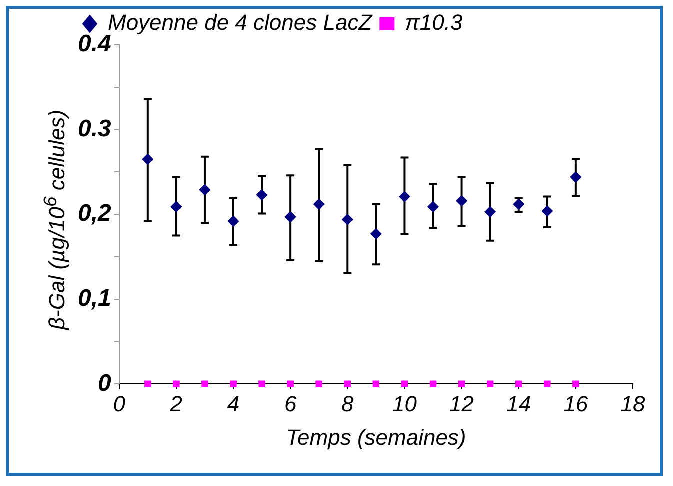 Image resolution: width=673 pixels, height=486 pixels. I want to click on x-tick-label: 14, so click(519, 404).